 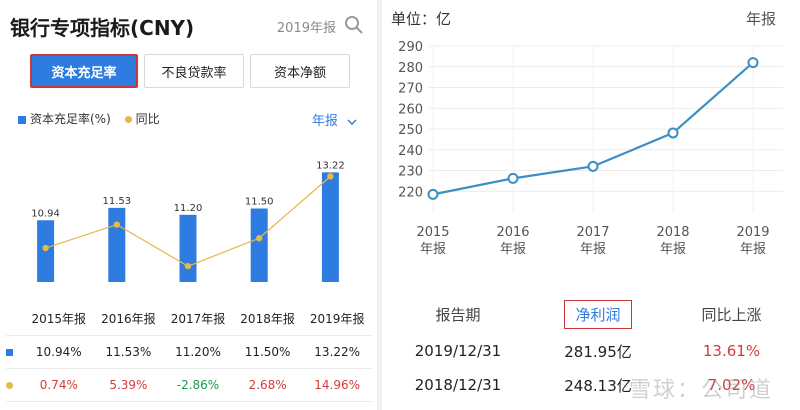 What do you see at coordinates (59, 352) in the screenshot?
I see `table-cell: 10.94%` at bounding box center [59, 352].